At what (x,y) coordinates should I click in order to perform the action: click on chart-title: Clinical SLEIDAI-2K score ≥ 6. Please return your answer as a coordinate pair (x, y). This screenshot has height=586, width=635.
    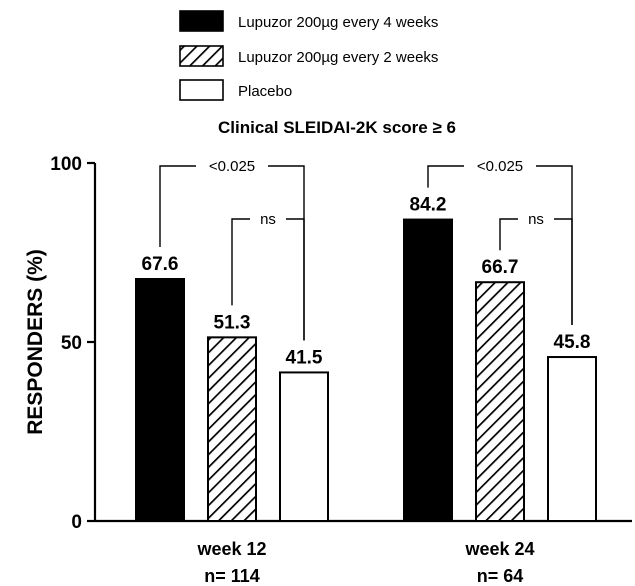
    Looking at the image, I should click on (337, 127).